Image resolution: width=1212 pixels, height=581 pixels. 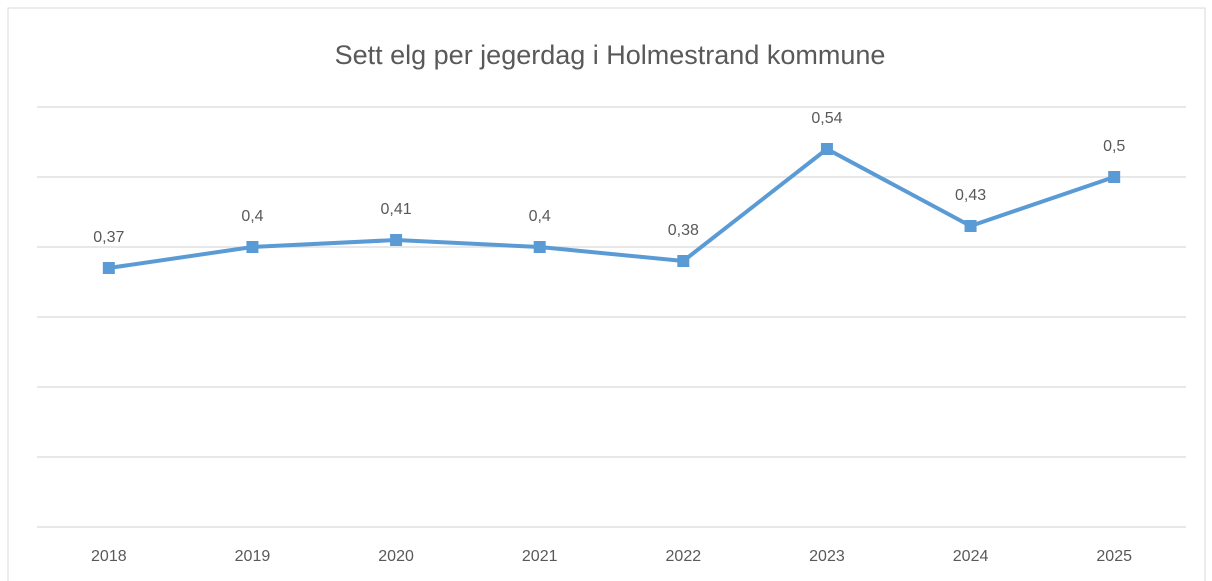 I want to click on x-tick-label: 2021, so click(x=540, y=556).